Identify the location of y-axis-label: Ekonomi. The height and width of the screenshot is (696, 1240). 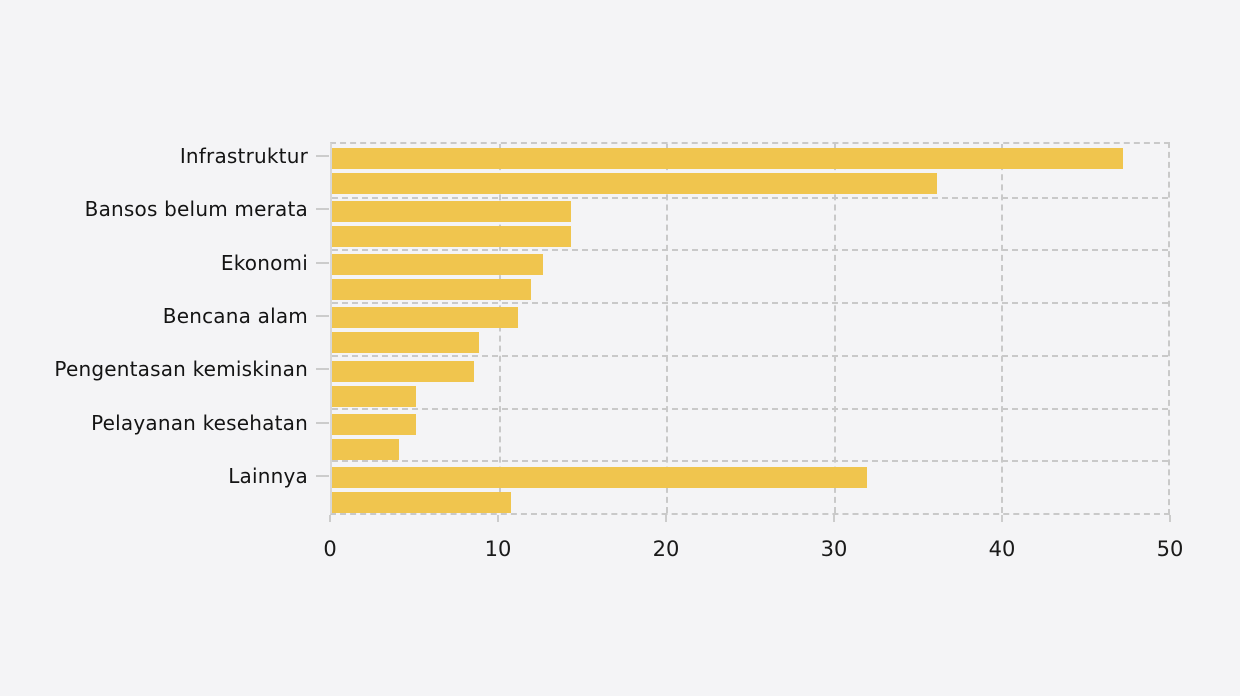
(264, 262).